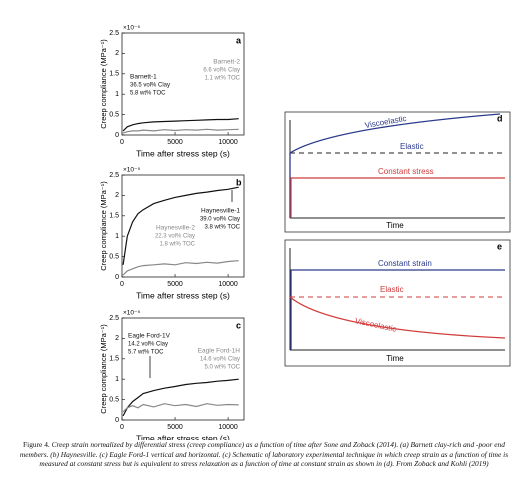  What do you see at coordinates (175, 228) in the screenshot?
I see `series-label: Haynesville-2` at bounding box center [175, 228].